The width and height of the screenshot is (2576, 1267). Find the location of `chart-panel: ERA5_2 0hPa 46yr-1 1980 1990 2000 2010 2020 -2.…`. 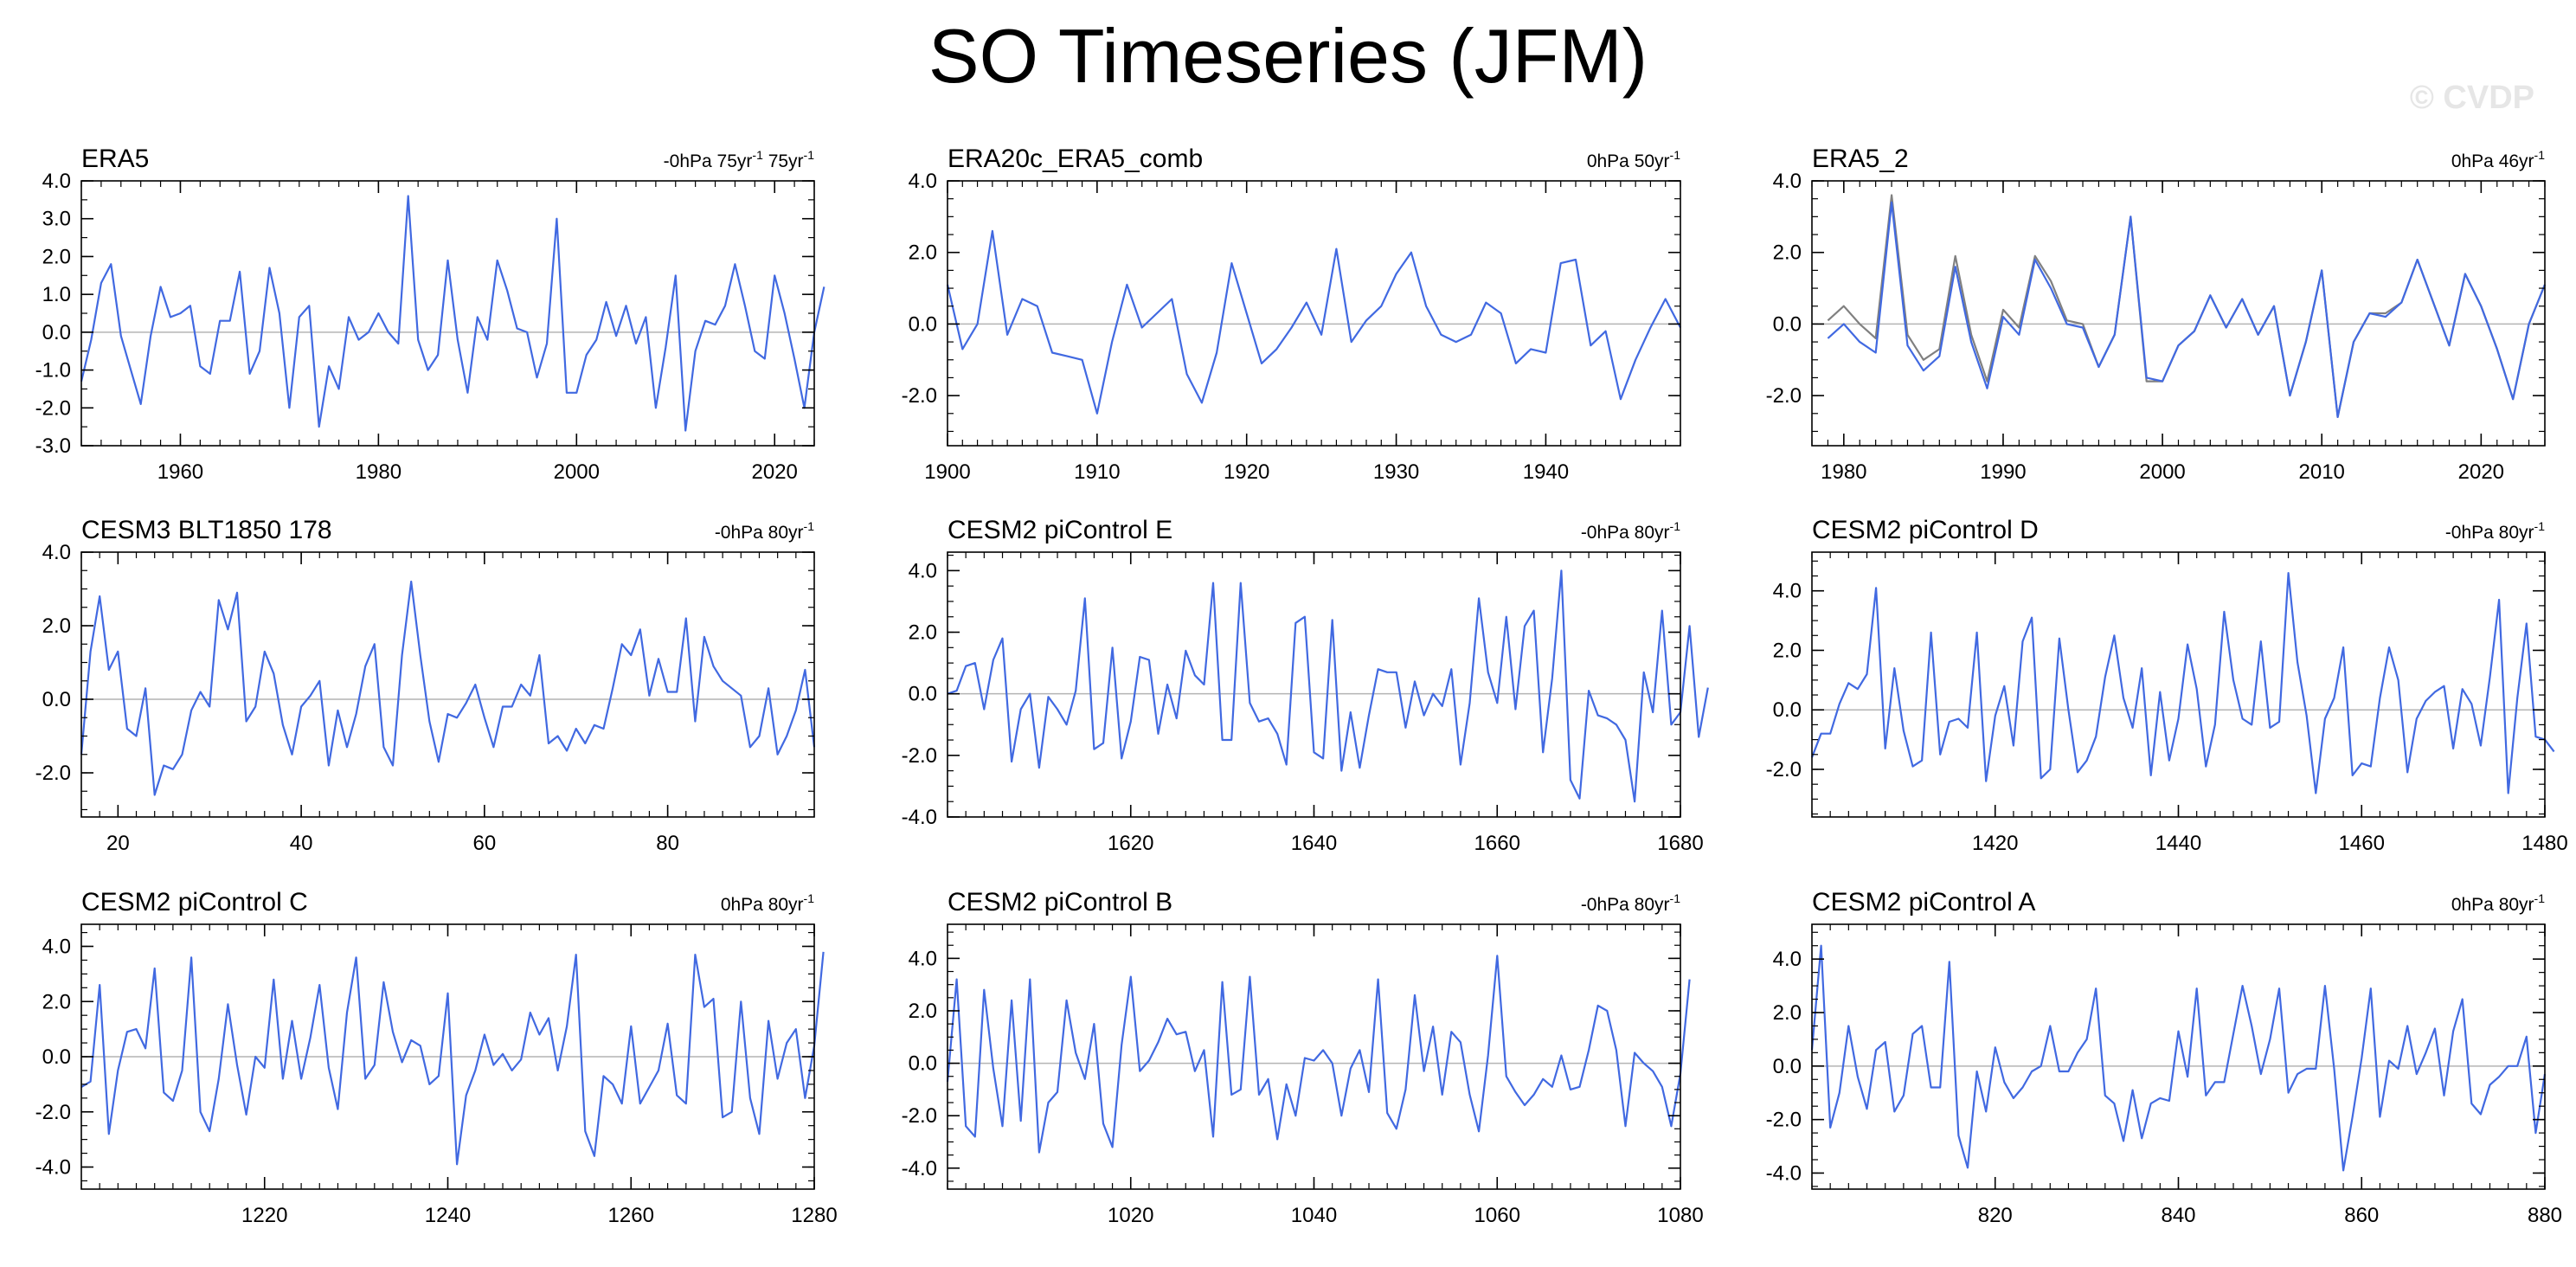

chart-panel: ERA5_2 0hPa 46yr-1 1980 1990 2000 2010 2020 -2.… is located at coordinates (2157, 314).